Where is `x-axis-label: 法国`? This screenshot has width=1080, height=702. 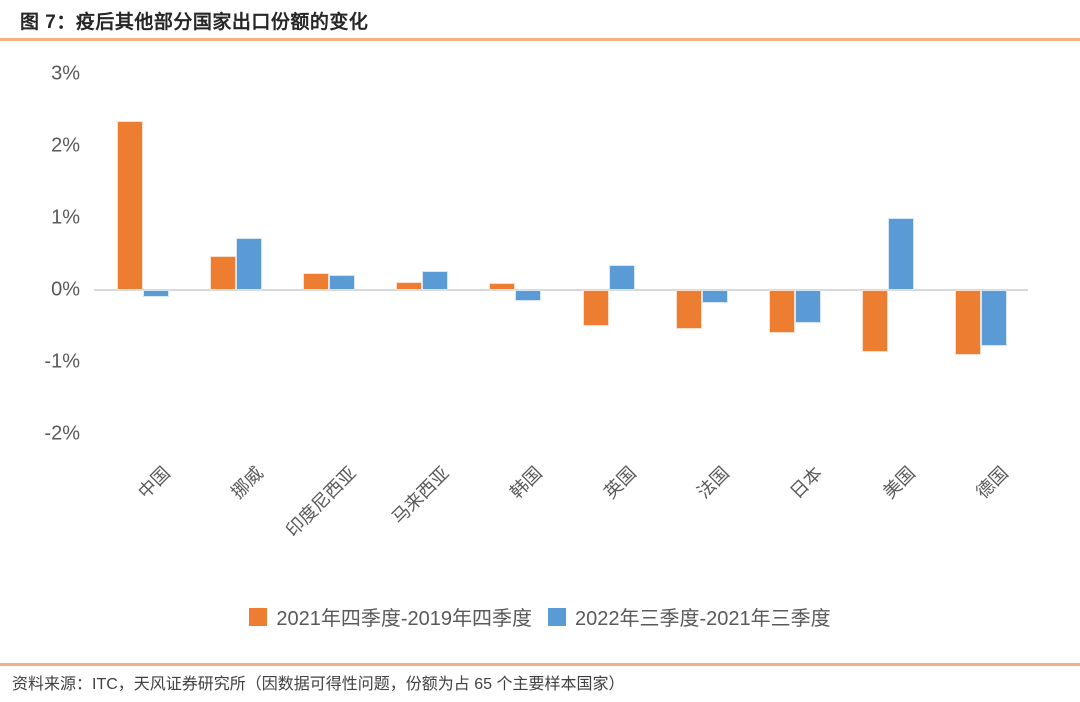 x-axis-label: 法国 is located at coordinates (713, 482).